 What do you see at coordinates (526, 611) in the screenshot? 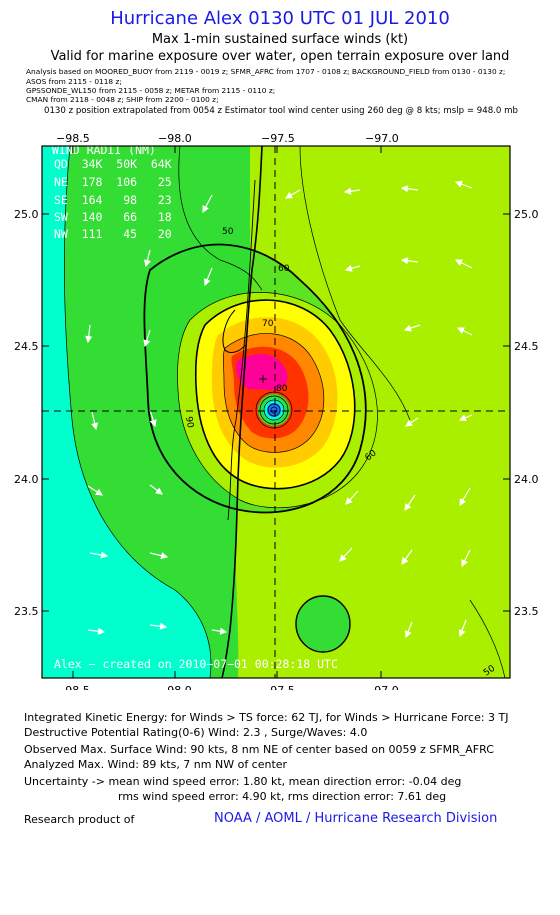
I see `lat-tick-right-4: 23.5` at bounding box center [526, 611].